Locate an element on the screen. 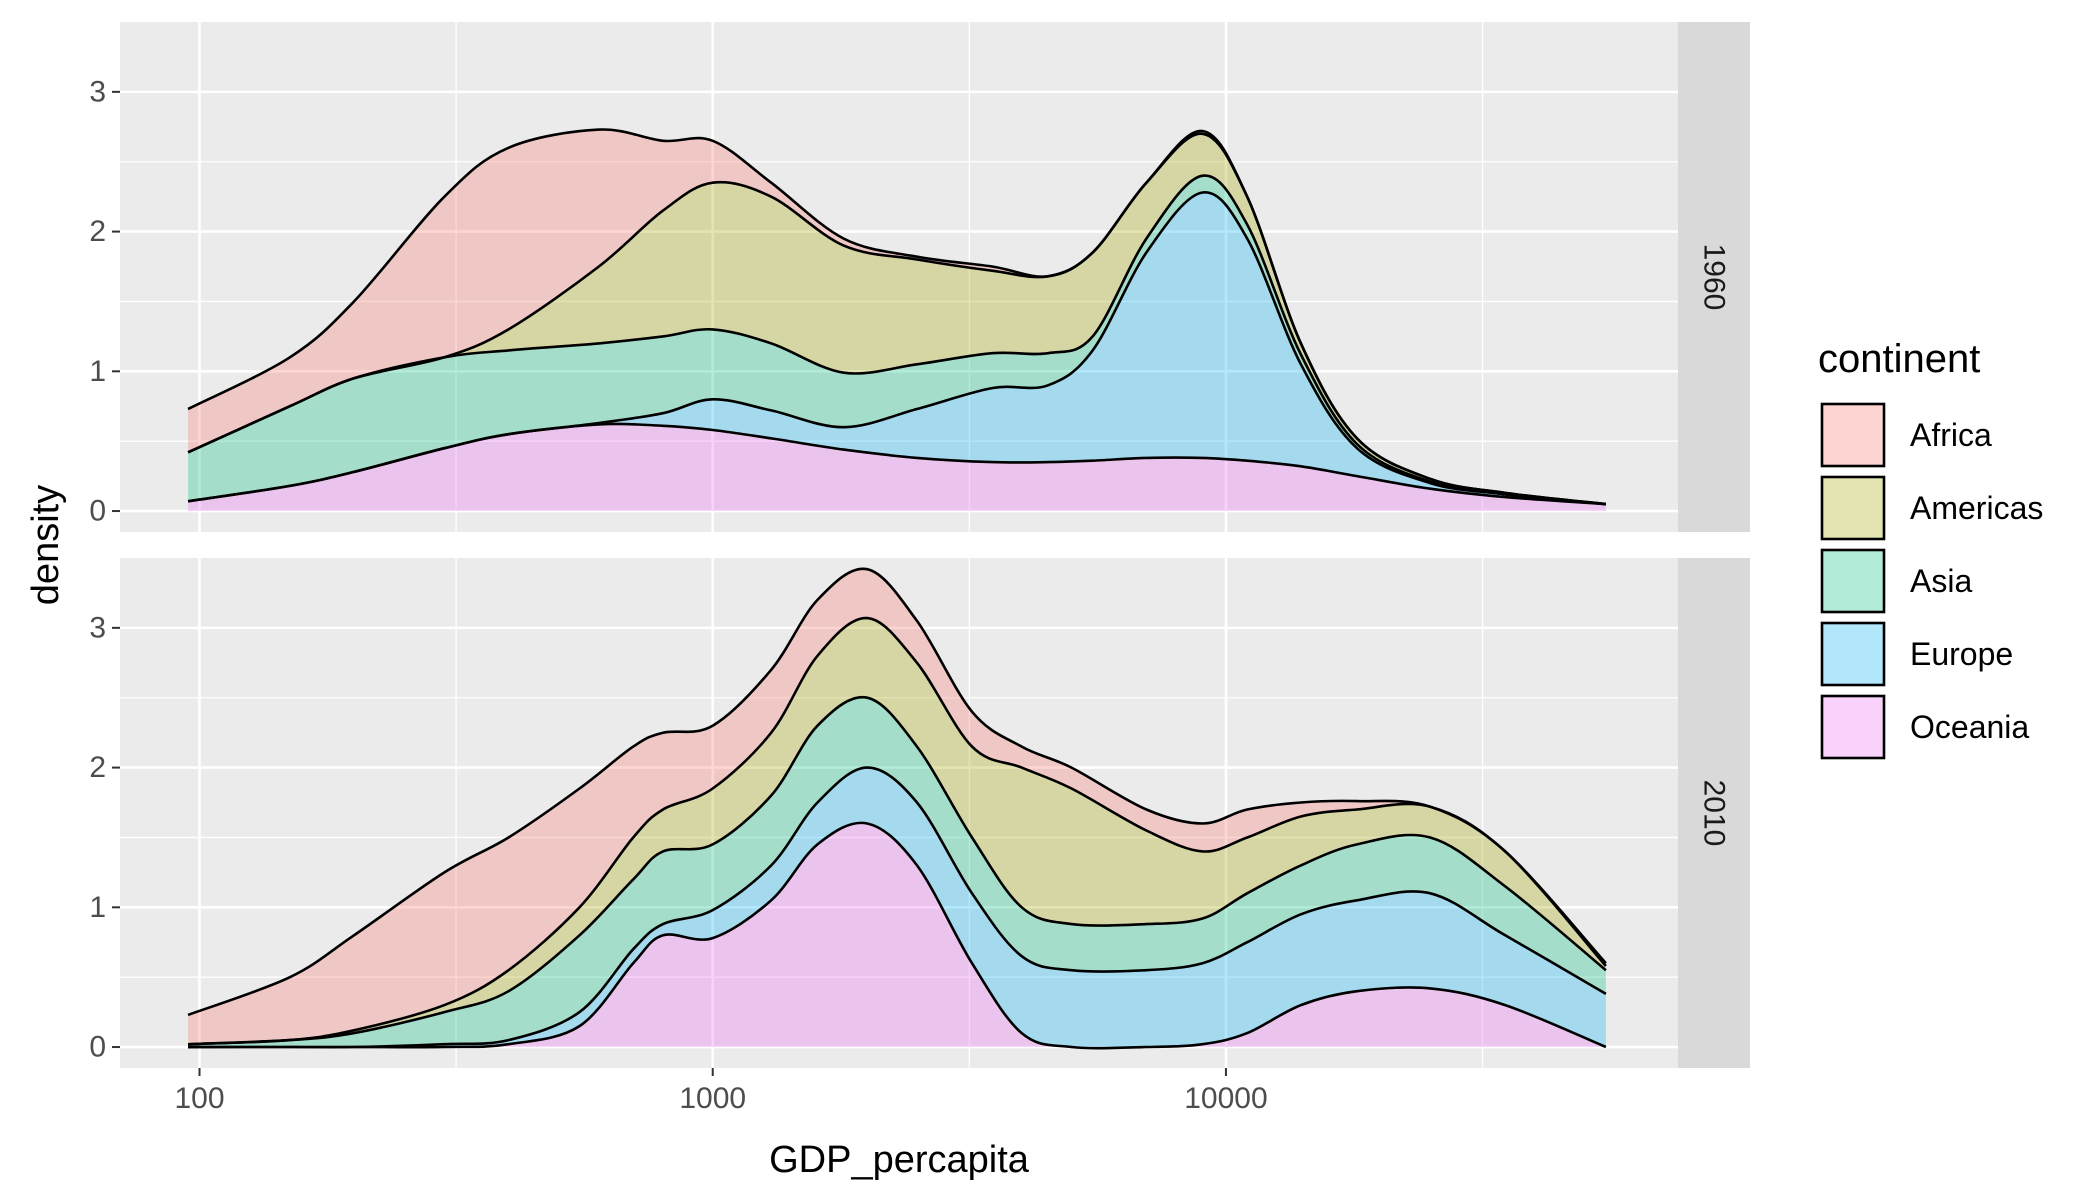 This screenshot has width=2100, height=1200. y-tick-label-1960: 0 is located at coordinates (97, 511).